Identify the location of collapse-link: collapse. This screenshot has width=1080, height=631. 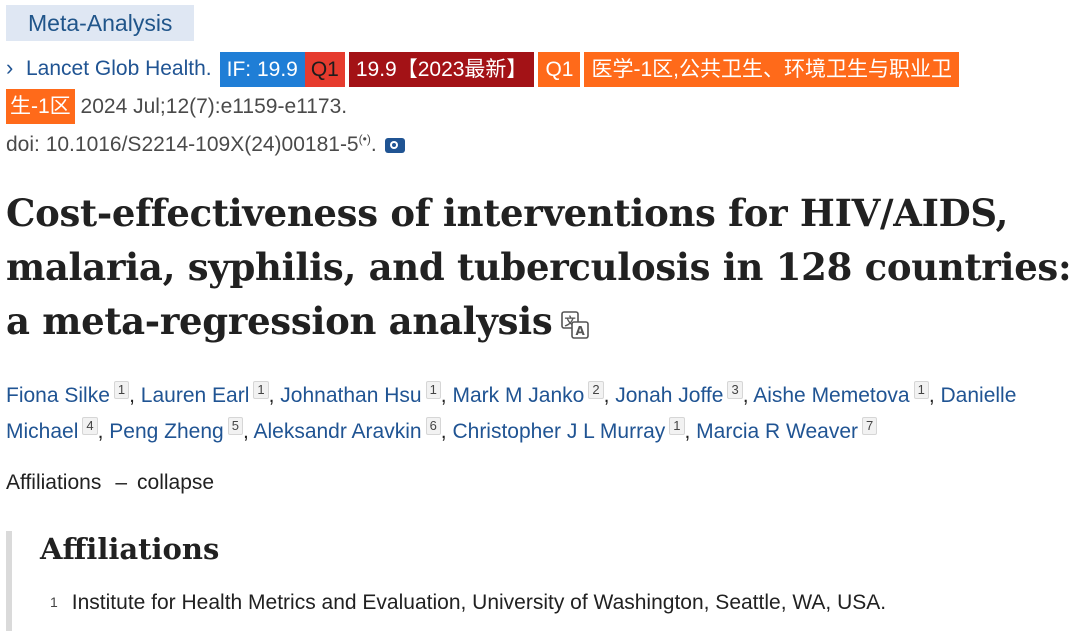
(176, 482).